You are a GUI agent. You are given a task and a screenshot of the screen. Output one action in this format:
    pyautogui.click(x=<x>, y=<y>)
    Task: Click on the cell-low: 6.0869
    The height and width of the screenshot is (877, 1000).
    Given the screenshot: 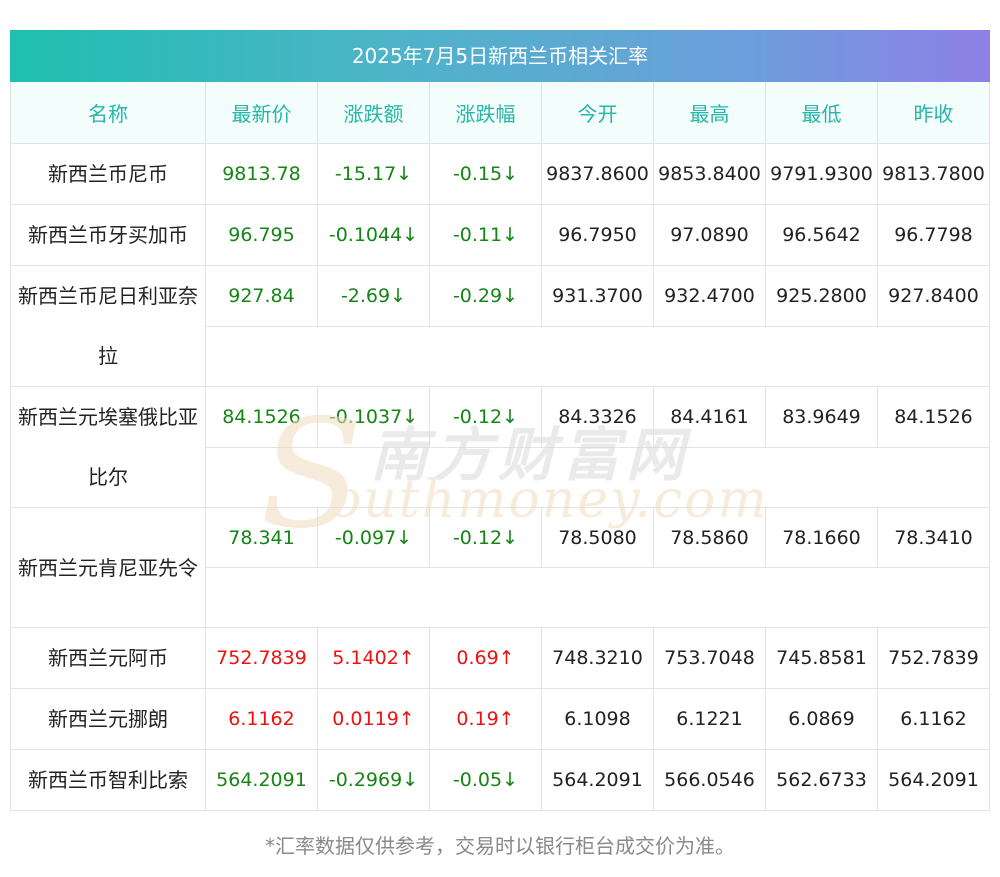 What is the action you would take?
    pyautogui.click(x=821, y=719)
    